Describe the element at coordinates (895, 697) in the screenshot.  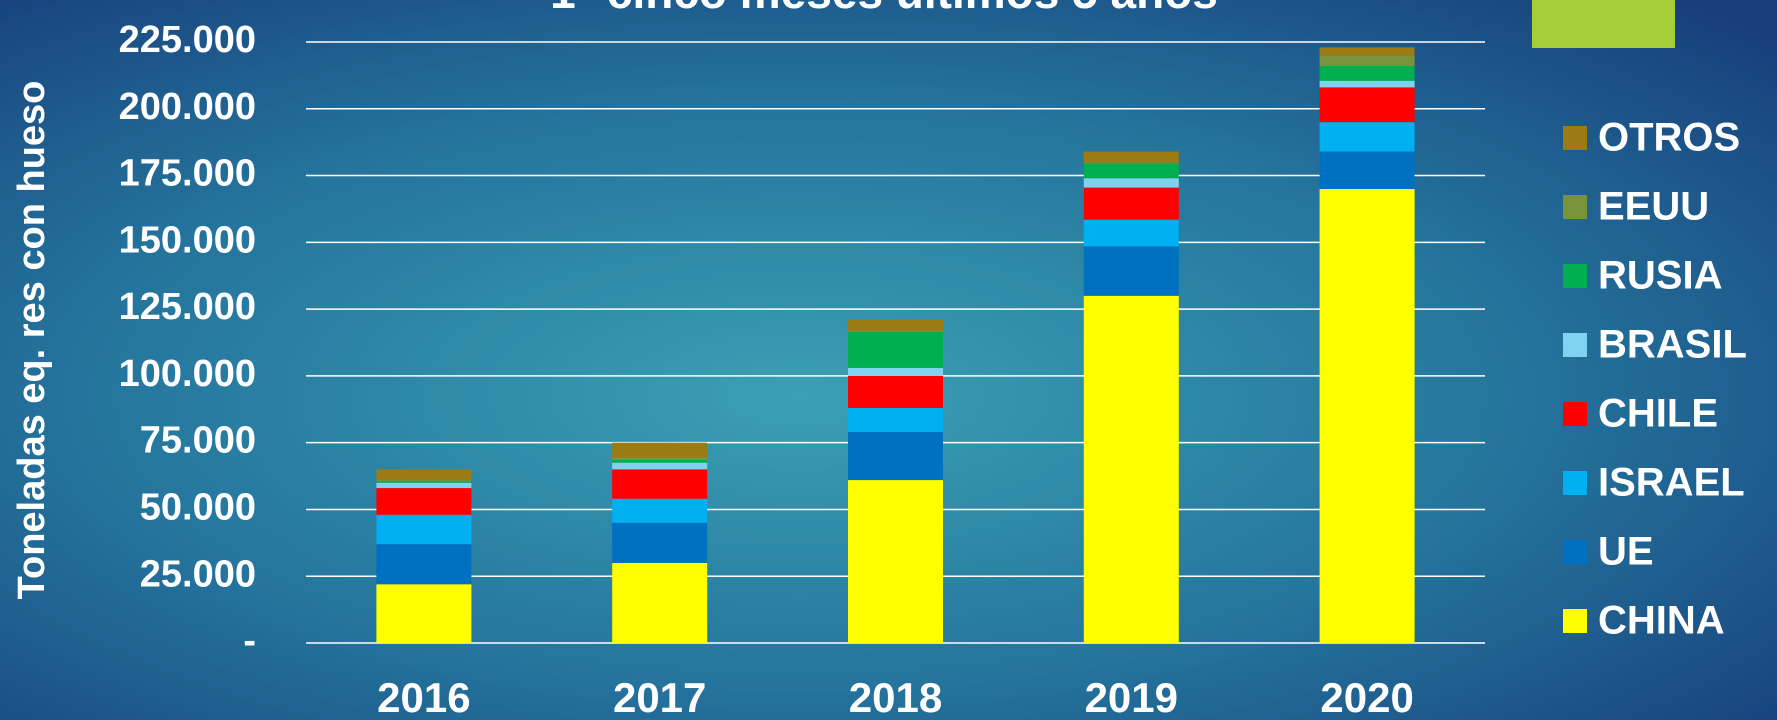
I see `x-tick-label: 2018` at that location.